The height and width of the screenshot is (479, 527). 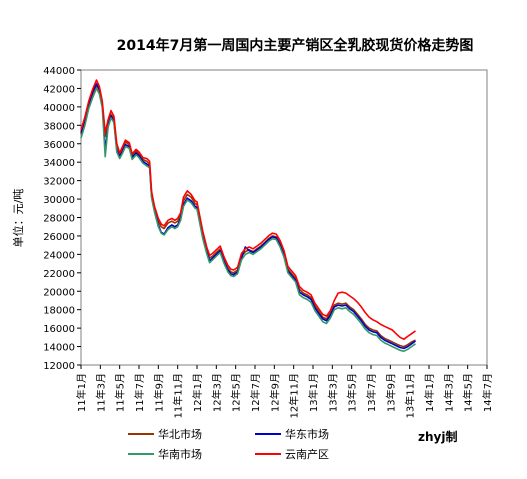 I want to click on x-tick-label: 11年11月, so click(x=178, y=395).